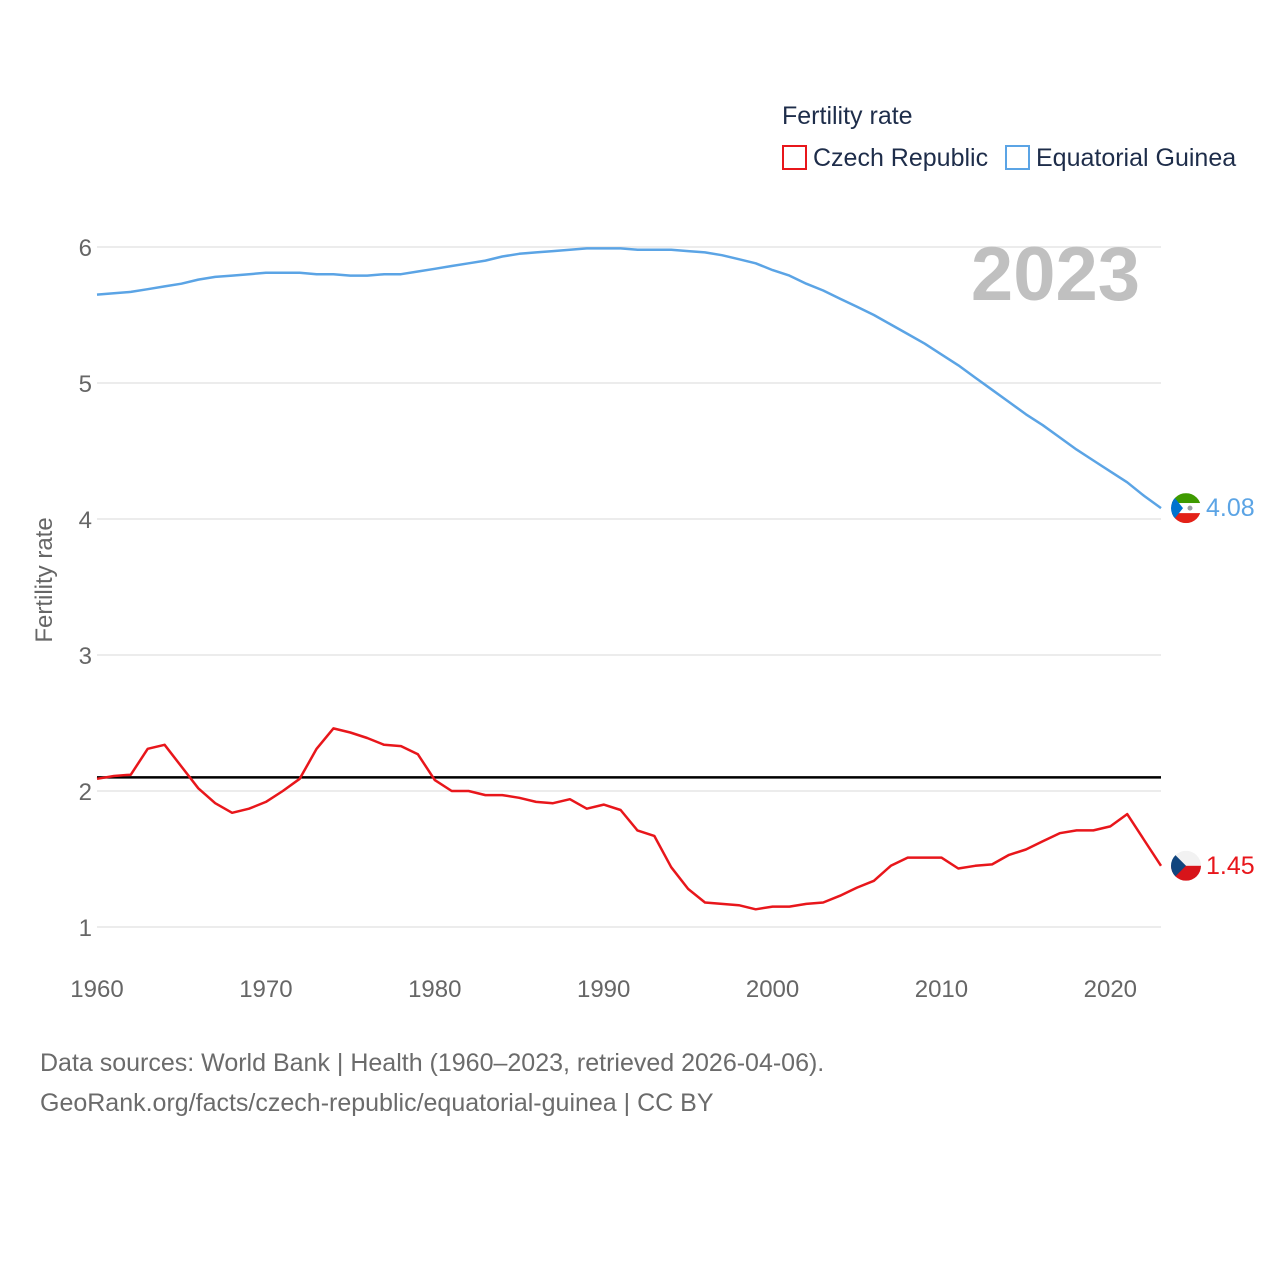  Describe the element at coordinates (1230, 866) in the screenshot. I see `end-value-czech-republic: 1.45` at that location.